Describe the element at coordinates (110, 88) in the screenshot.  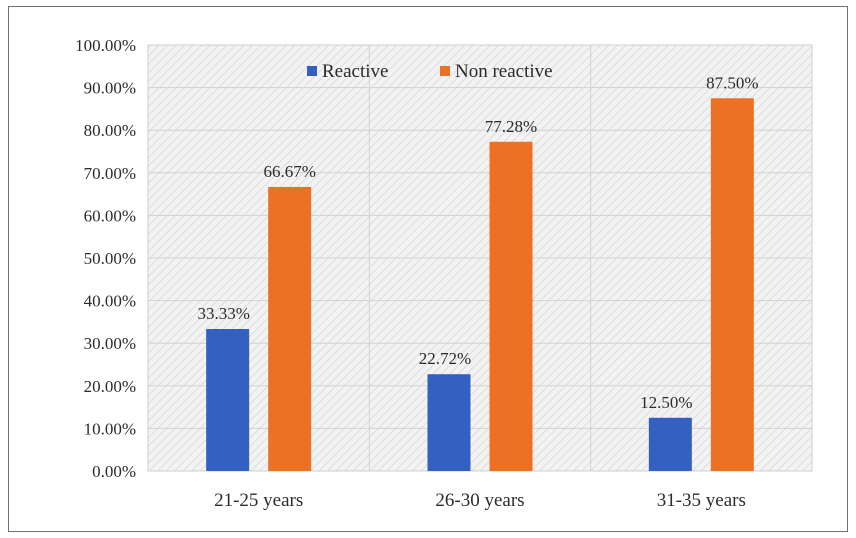
I see `y-tick-label: 90.00%` at that location.